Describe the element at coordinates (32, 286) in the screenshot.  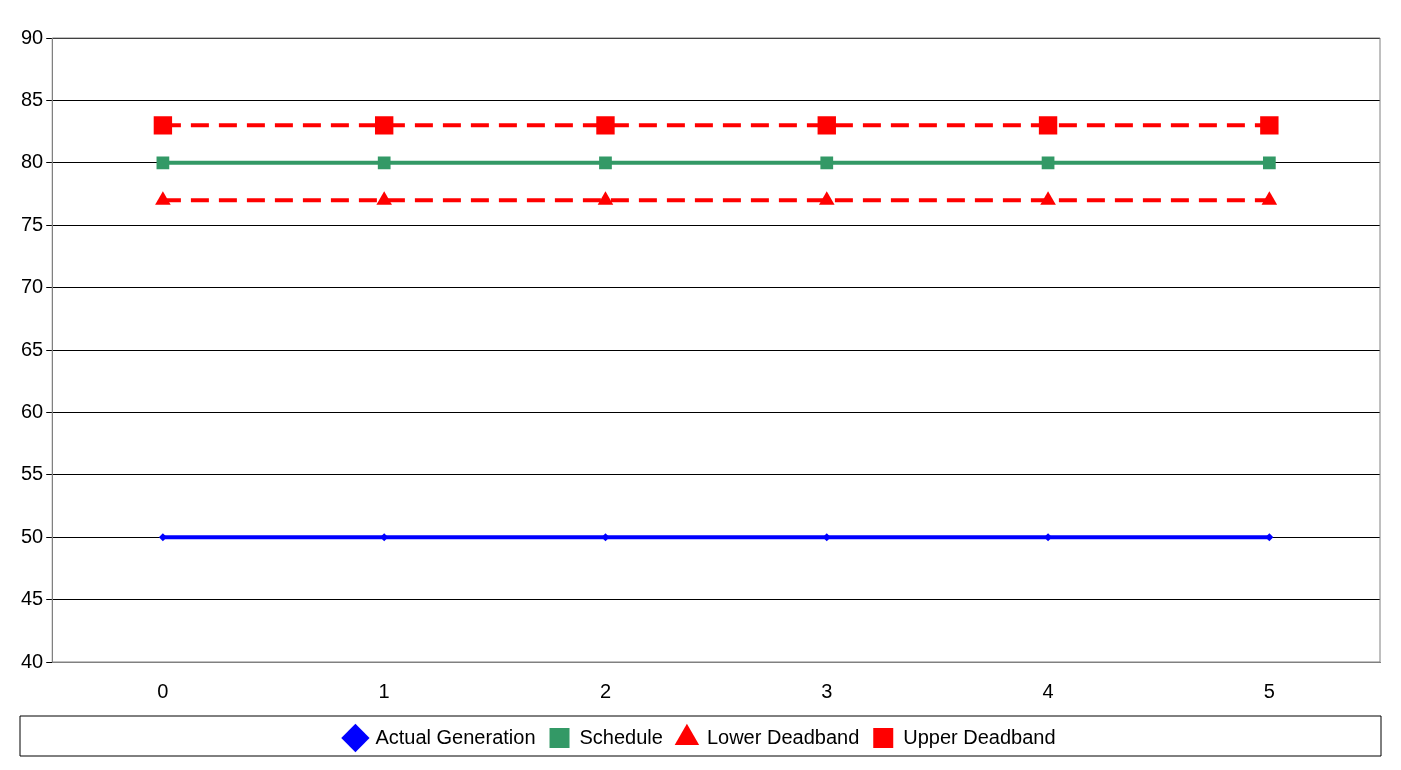
I see `y-tick-label: 70` at that location.